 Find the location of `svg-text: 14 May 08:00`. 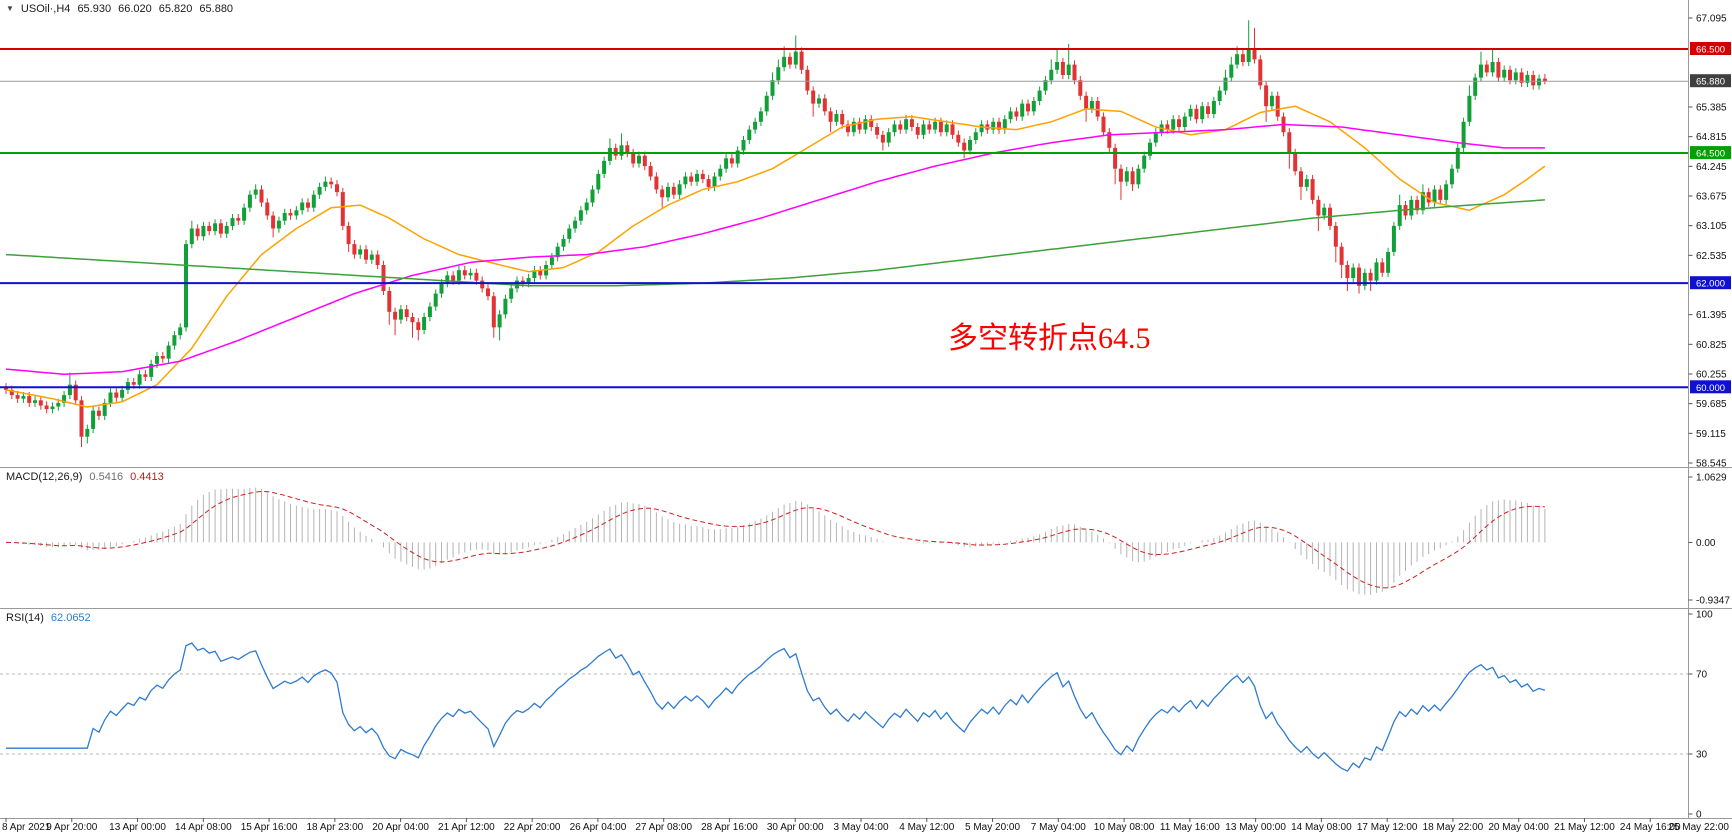

svg-text: 14 May 08:00 is located at coordinates (1321, 827).